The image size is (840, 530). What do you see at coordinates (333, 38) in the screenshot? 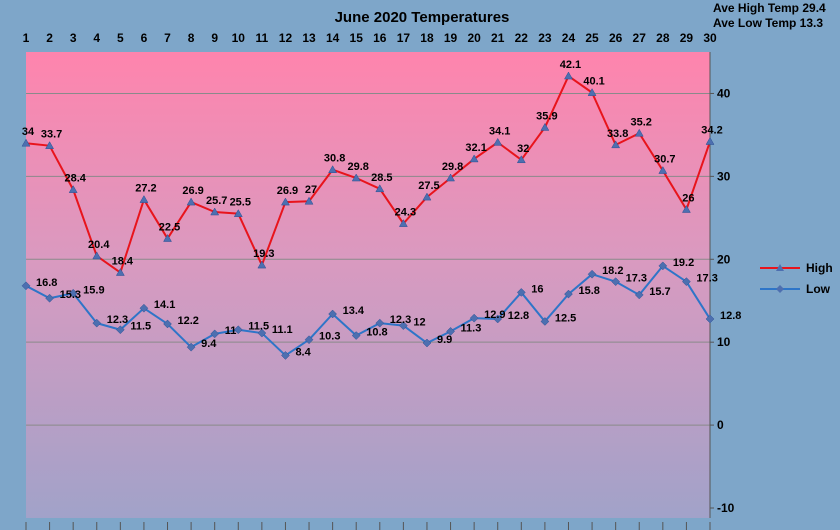
I see `x-tick-label: 14` at bounding box center [333, 38].